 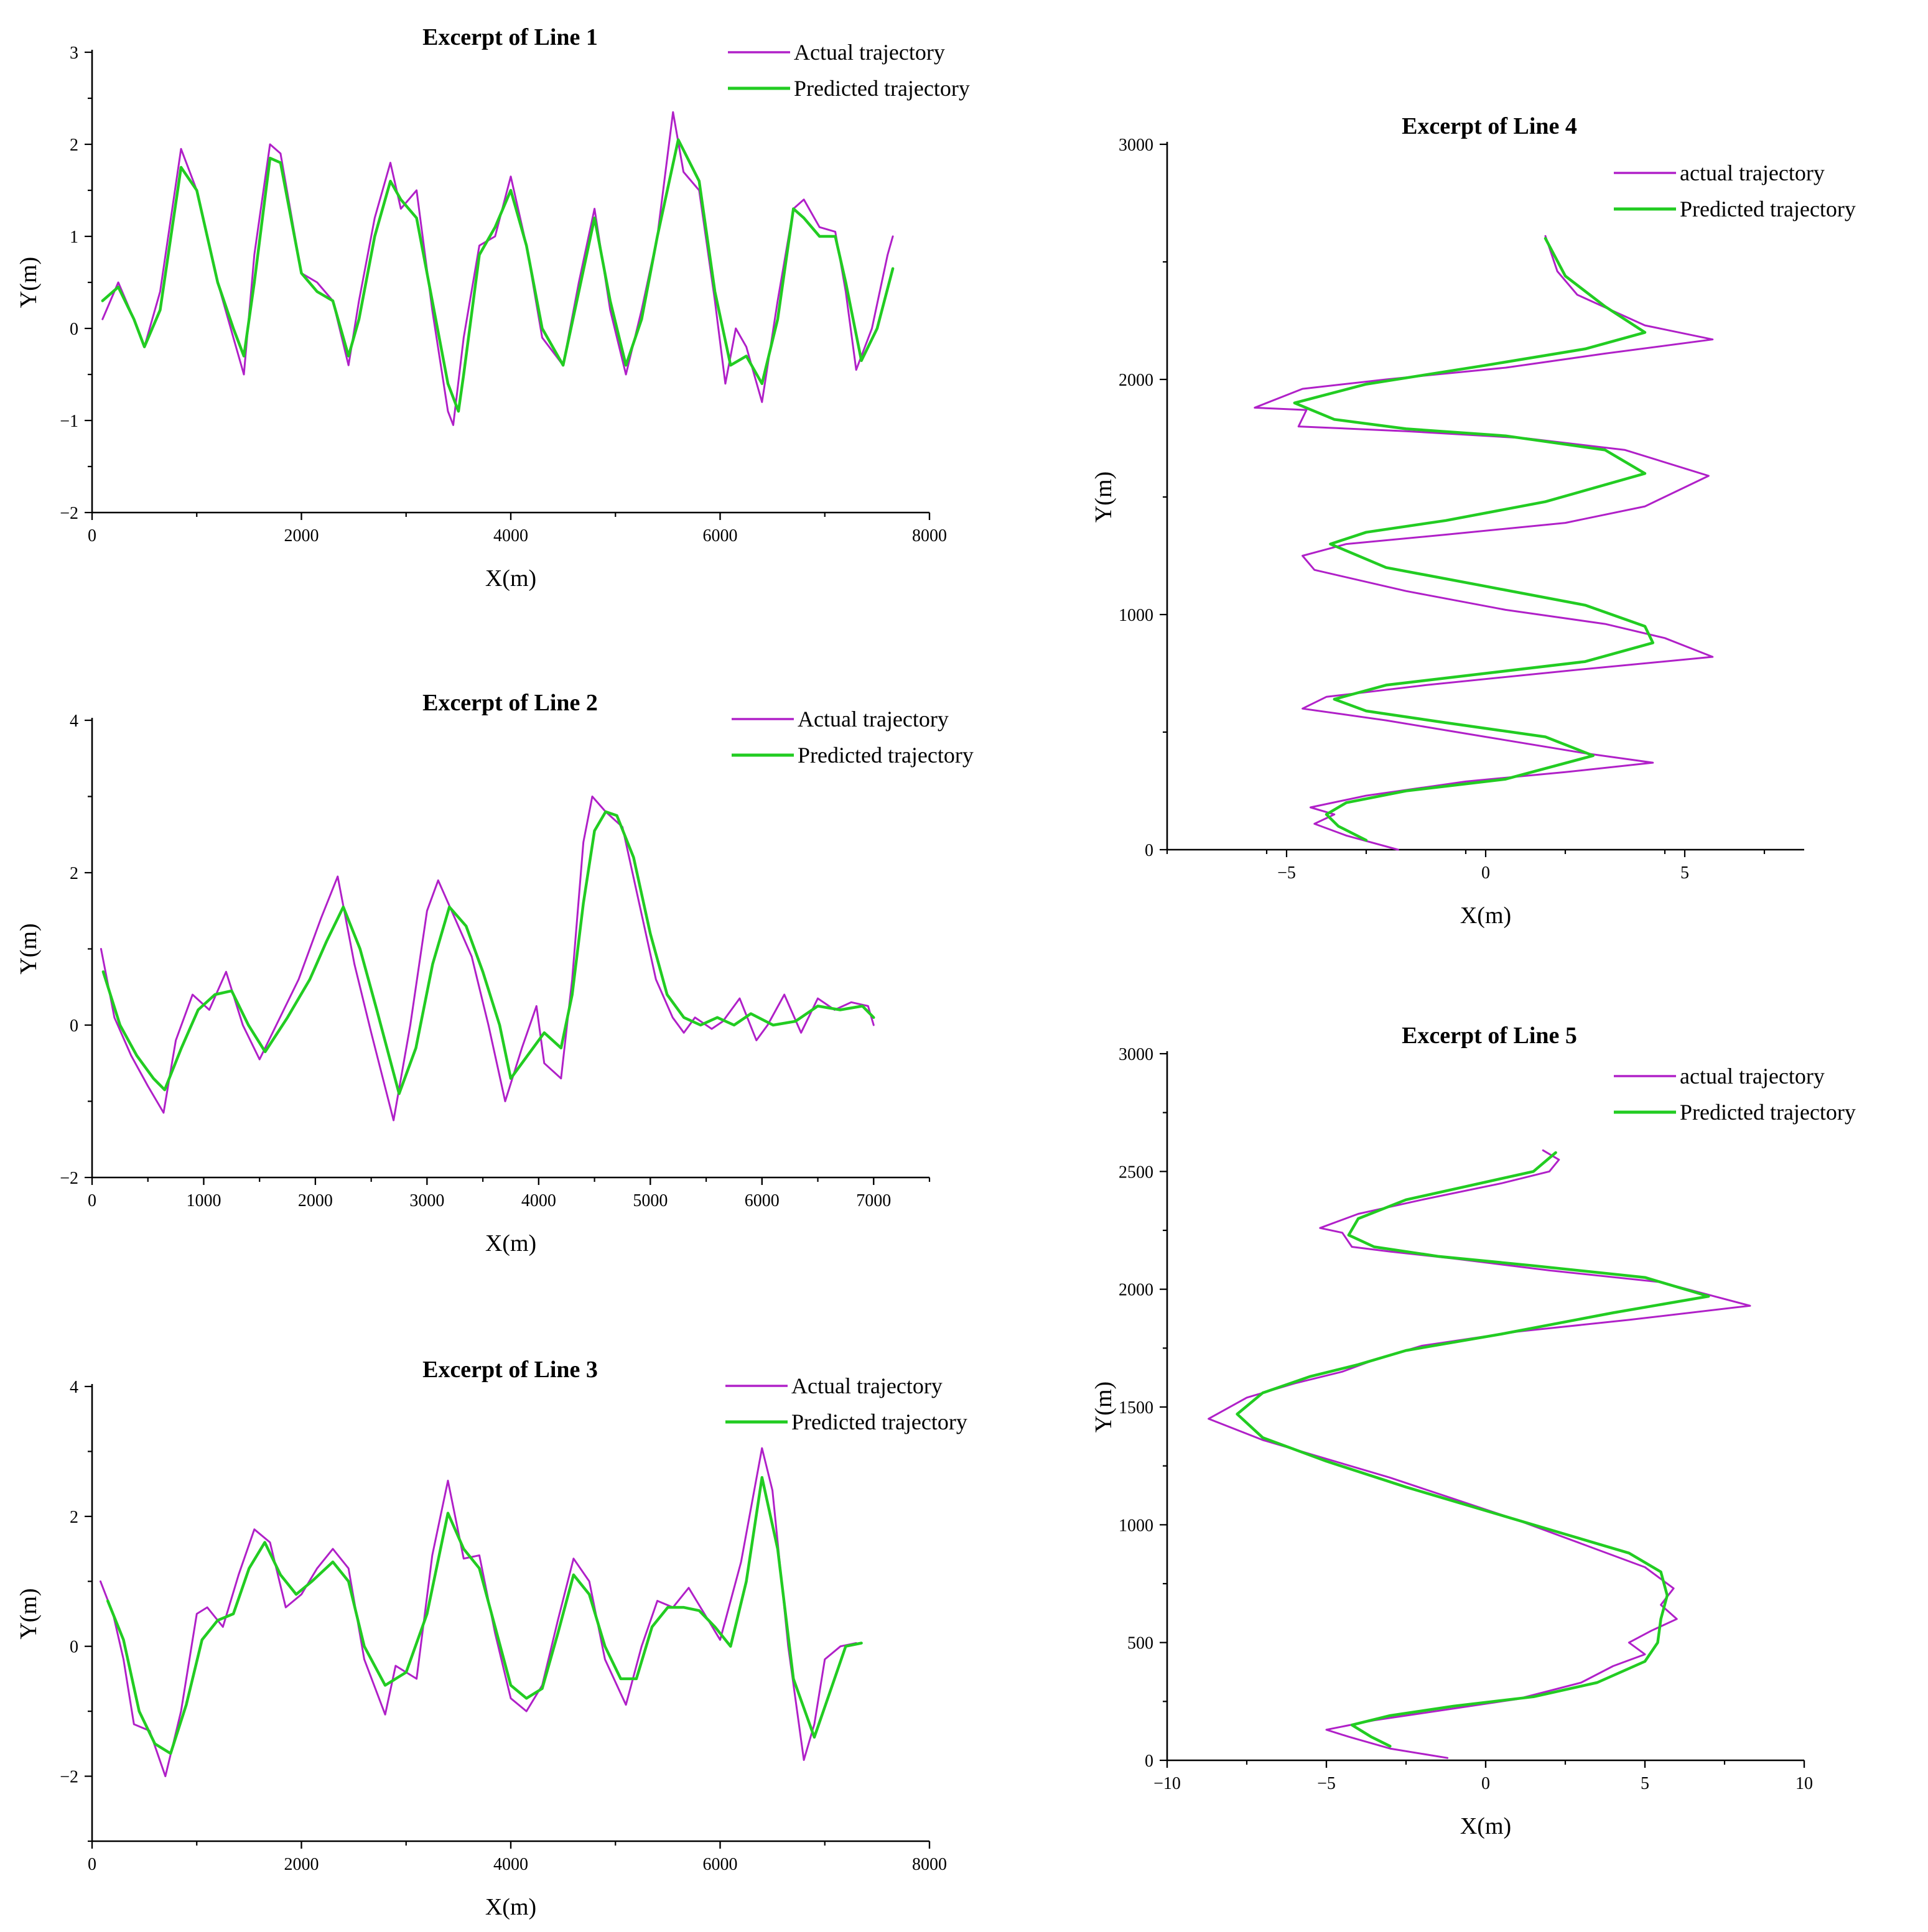 I want to click on y-tick-label: −1, so click(x=69, y=421).